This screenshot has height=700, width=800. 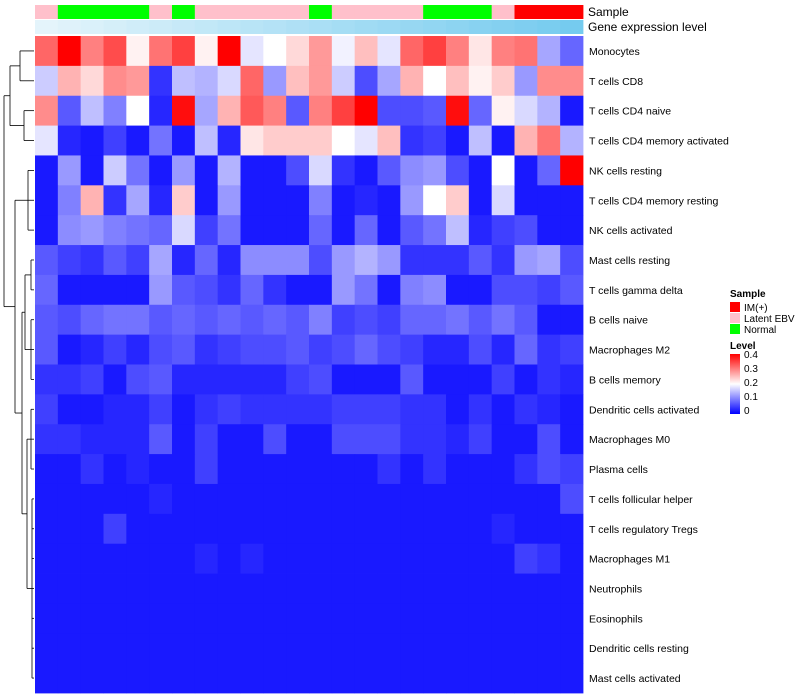 I want to click on row-label: T cells CD4 memory activated, so click(x=659, y=142).